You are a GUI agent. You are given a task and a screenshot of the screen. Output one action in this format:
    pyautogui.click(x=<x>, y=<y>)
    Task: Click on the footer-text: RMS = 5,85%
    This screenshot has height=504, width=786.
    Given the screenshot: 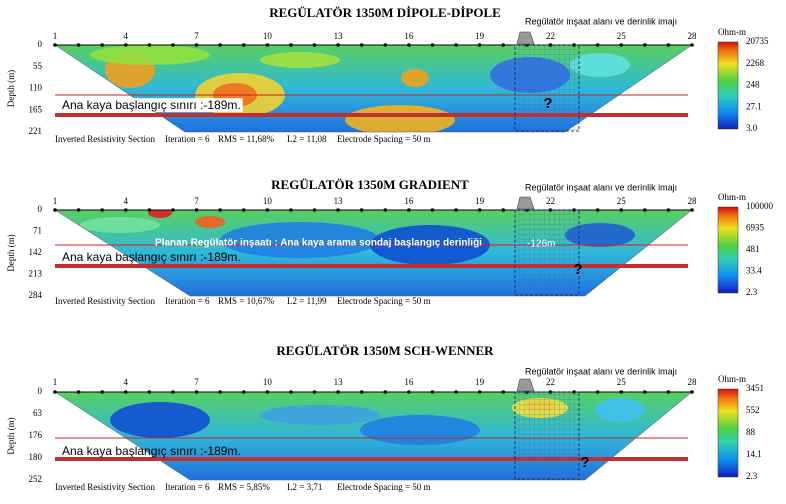 What is the action you would take?
    pyautogui.click(x=244, y=487)
    